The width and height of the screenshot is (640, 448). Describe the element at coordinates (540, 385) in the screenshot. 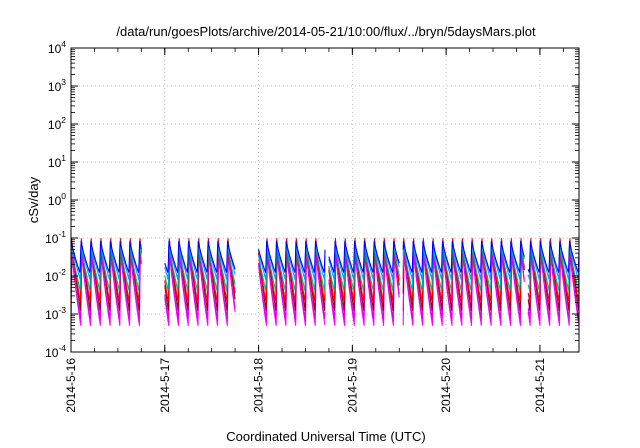

I see `x-tick-label: 2014-5-21` at that location.